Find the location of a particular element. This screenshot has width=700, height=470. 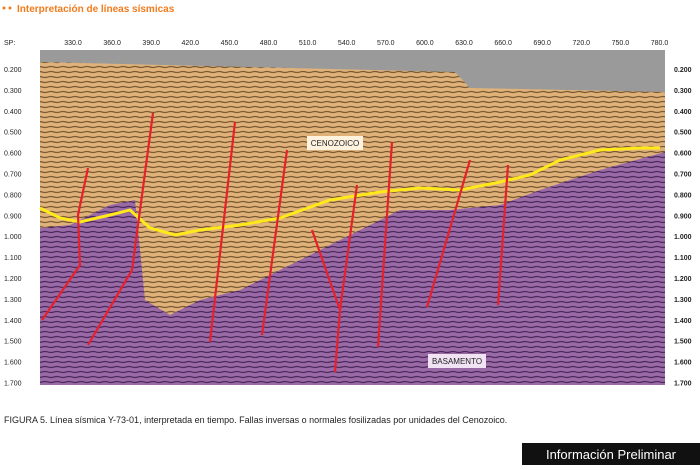

sp-tick-label: 450.0 is located at coordinates (230, 43).